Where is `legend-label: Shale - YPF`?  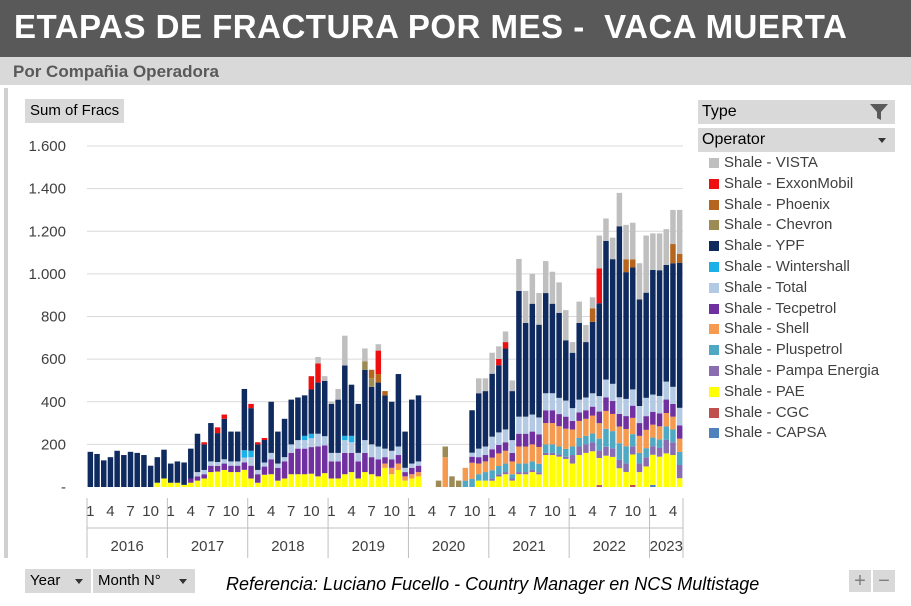
legend-label: Shale - YPF is located at coordinates (764, 246).